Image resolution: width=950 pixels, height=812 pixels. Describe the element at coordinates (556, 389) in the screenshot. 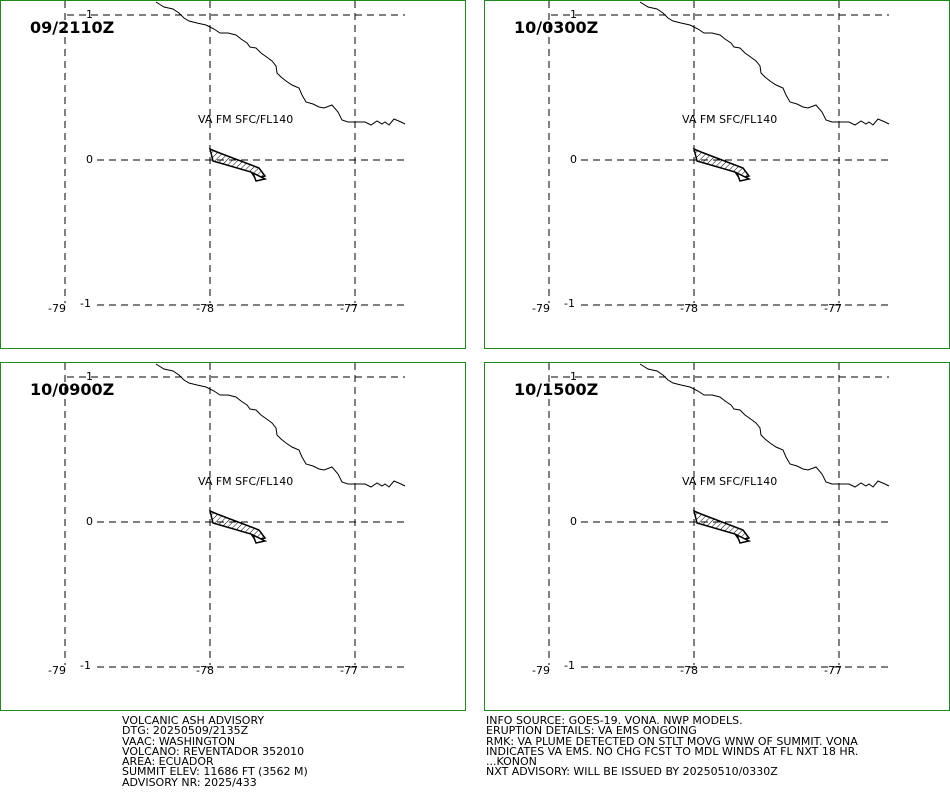

I see `panel-valid-time: 10/1500Z` at that location.